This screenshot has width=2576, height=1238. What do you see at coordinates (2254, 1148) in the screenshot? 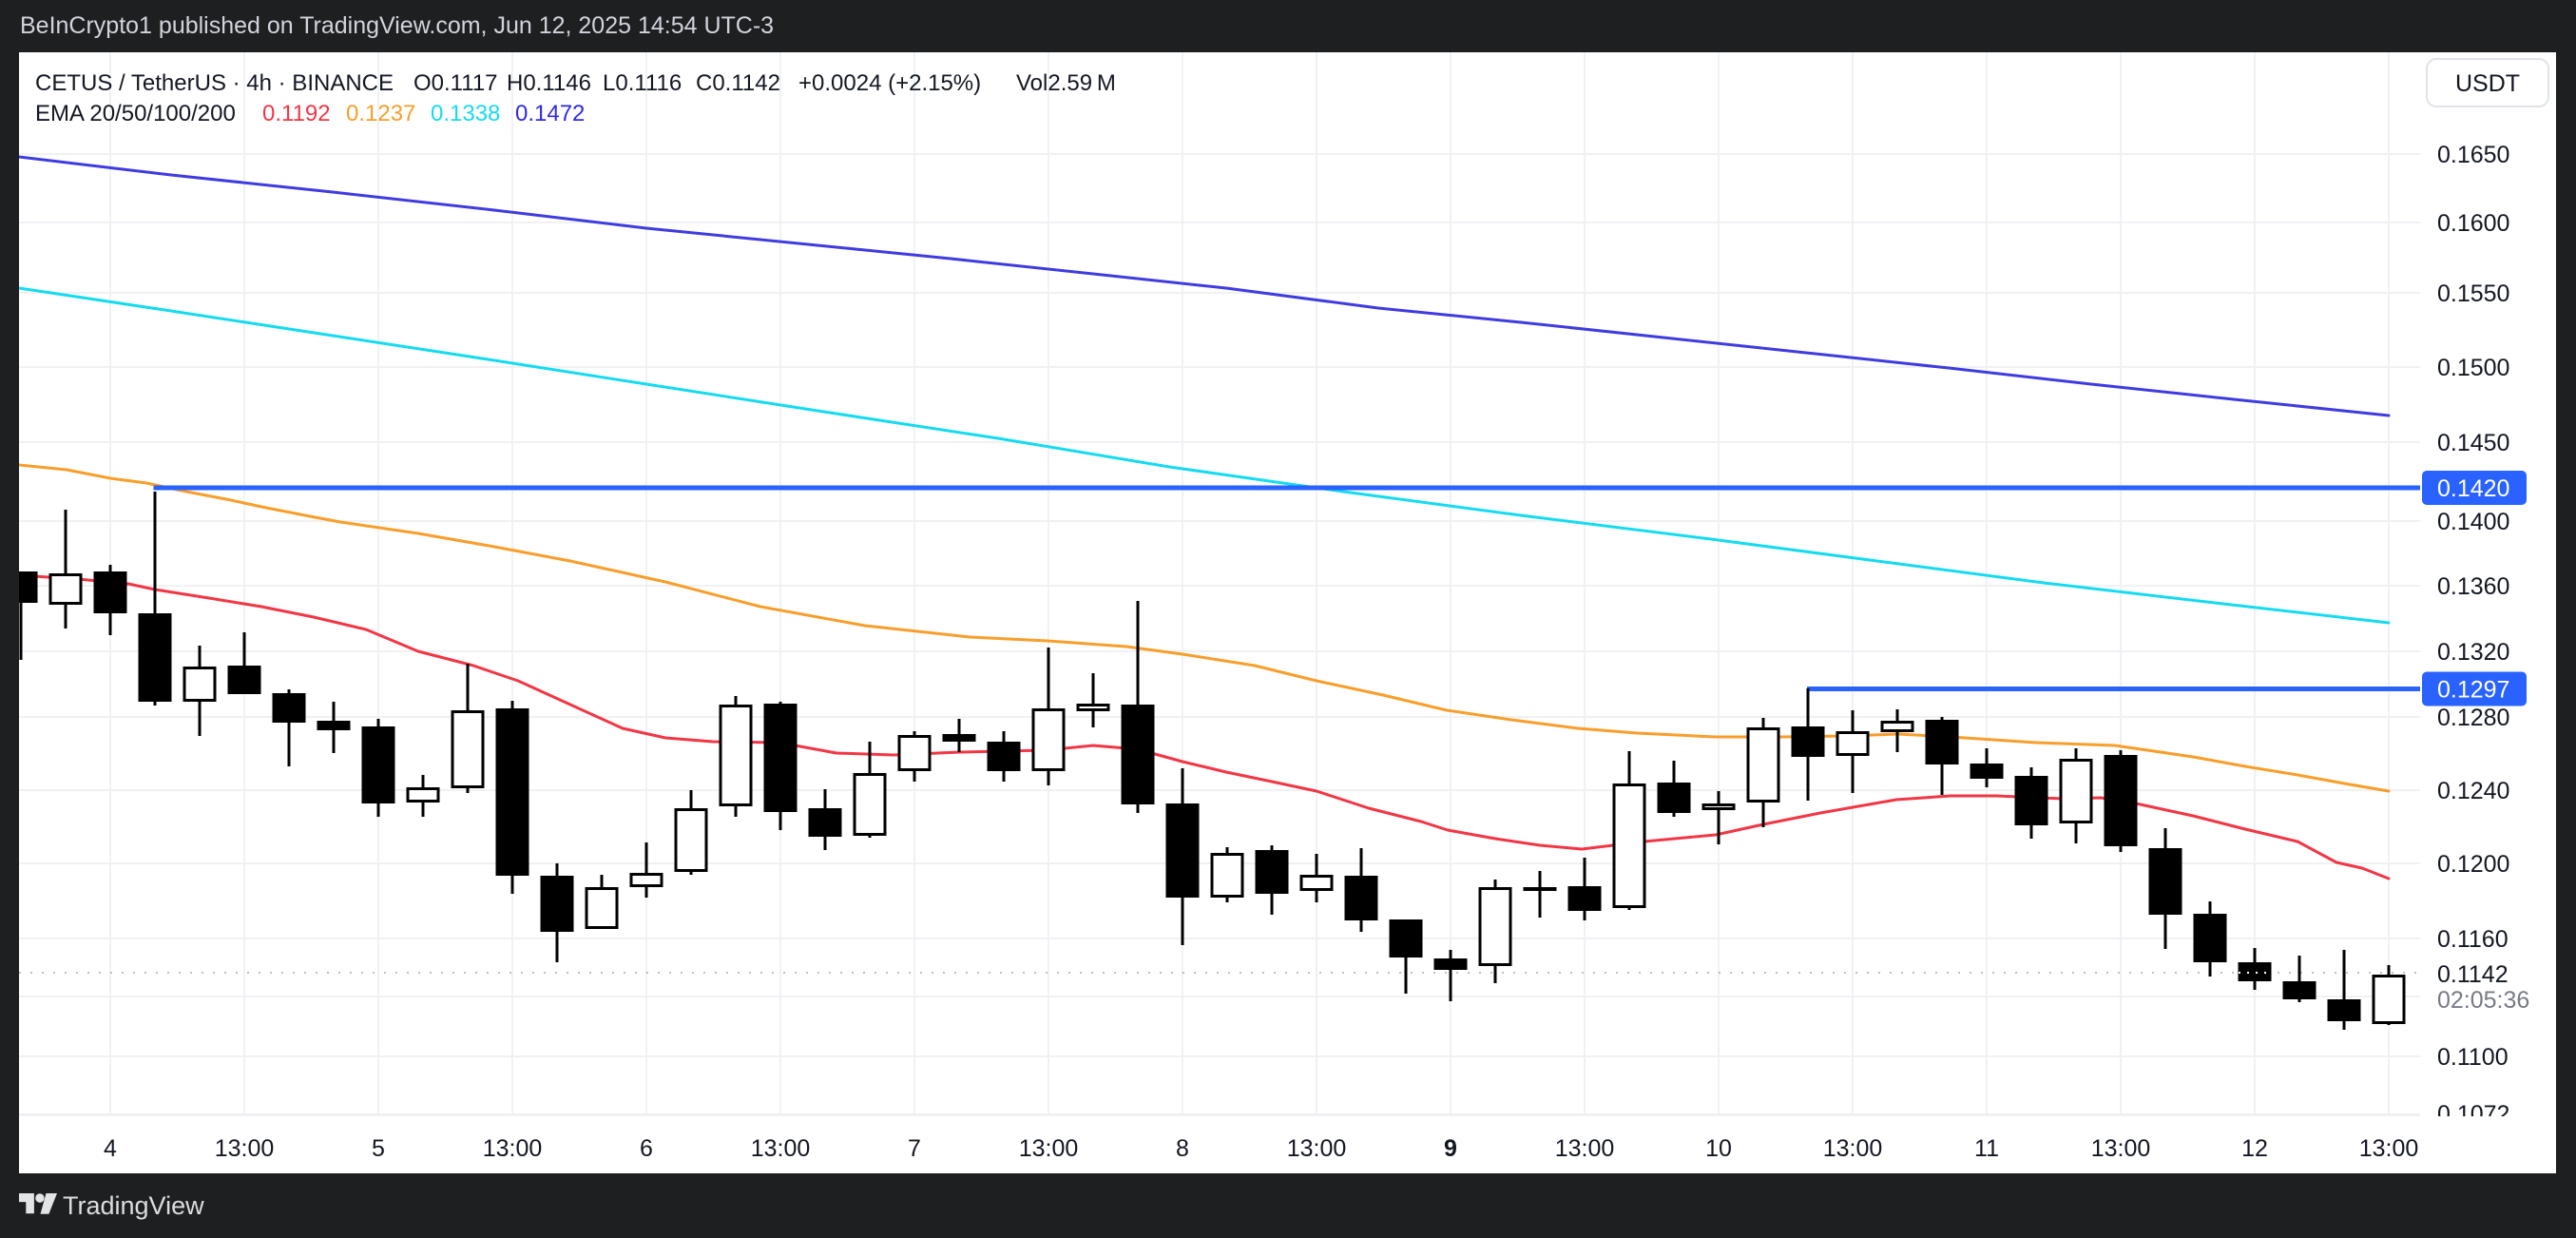
I see `svg-text: 12` at bounding box center [2254, 1148].